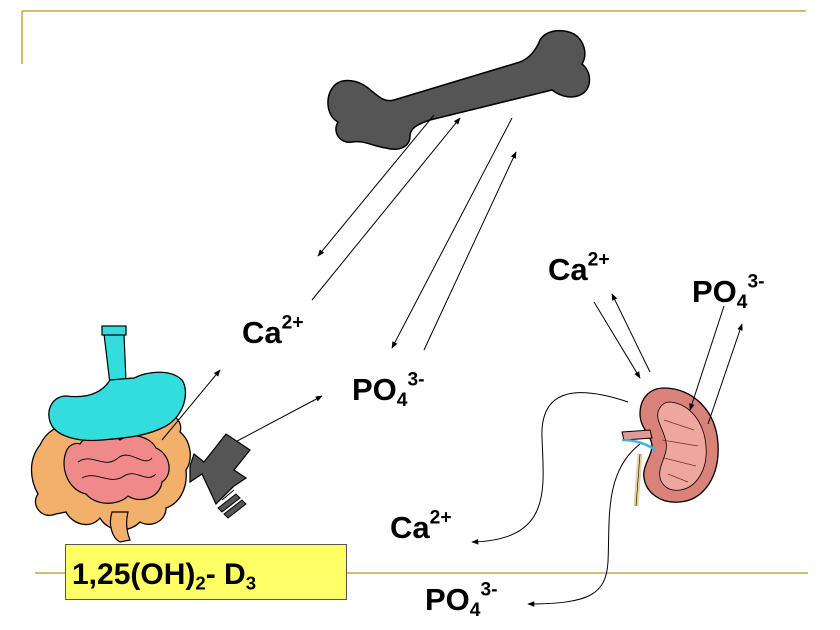 Image resolution: width=840 pixels, height=630 pixels. Describe the element at coordinates (164, 576) in the screenshot. I see `hormone-label: 1,25(OH)2- D3` at that location.